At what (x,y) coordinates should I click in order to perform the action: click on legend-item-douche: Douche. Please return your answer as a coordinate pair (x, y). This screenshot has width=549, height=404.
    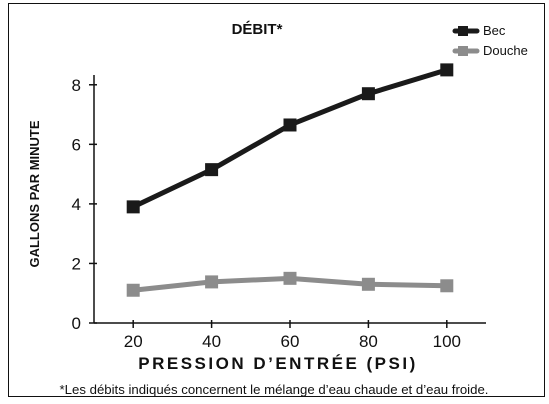
    Looking at the image, I should click on (490, 50).